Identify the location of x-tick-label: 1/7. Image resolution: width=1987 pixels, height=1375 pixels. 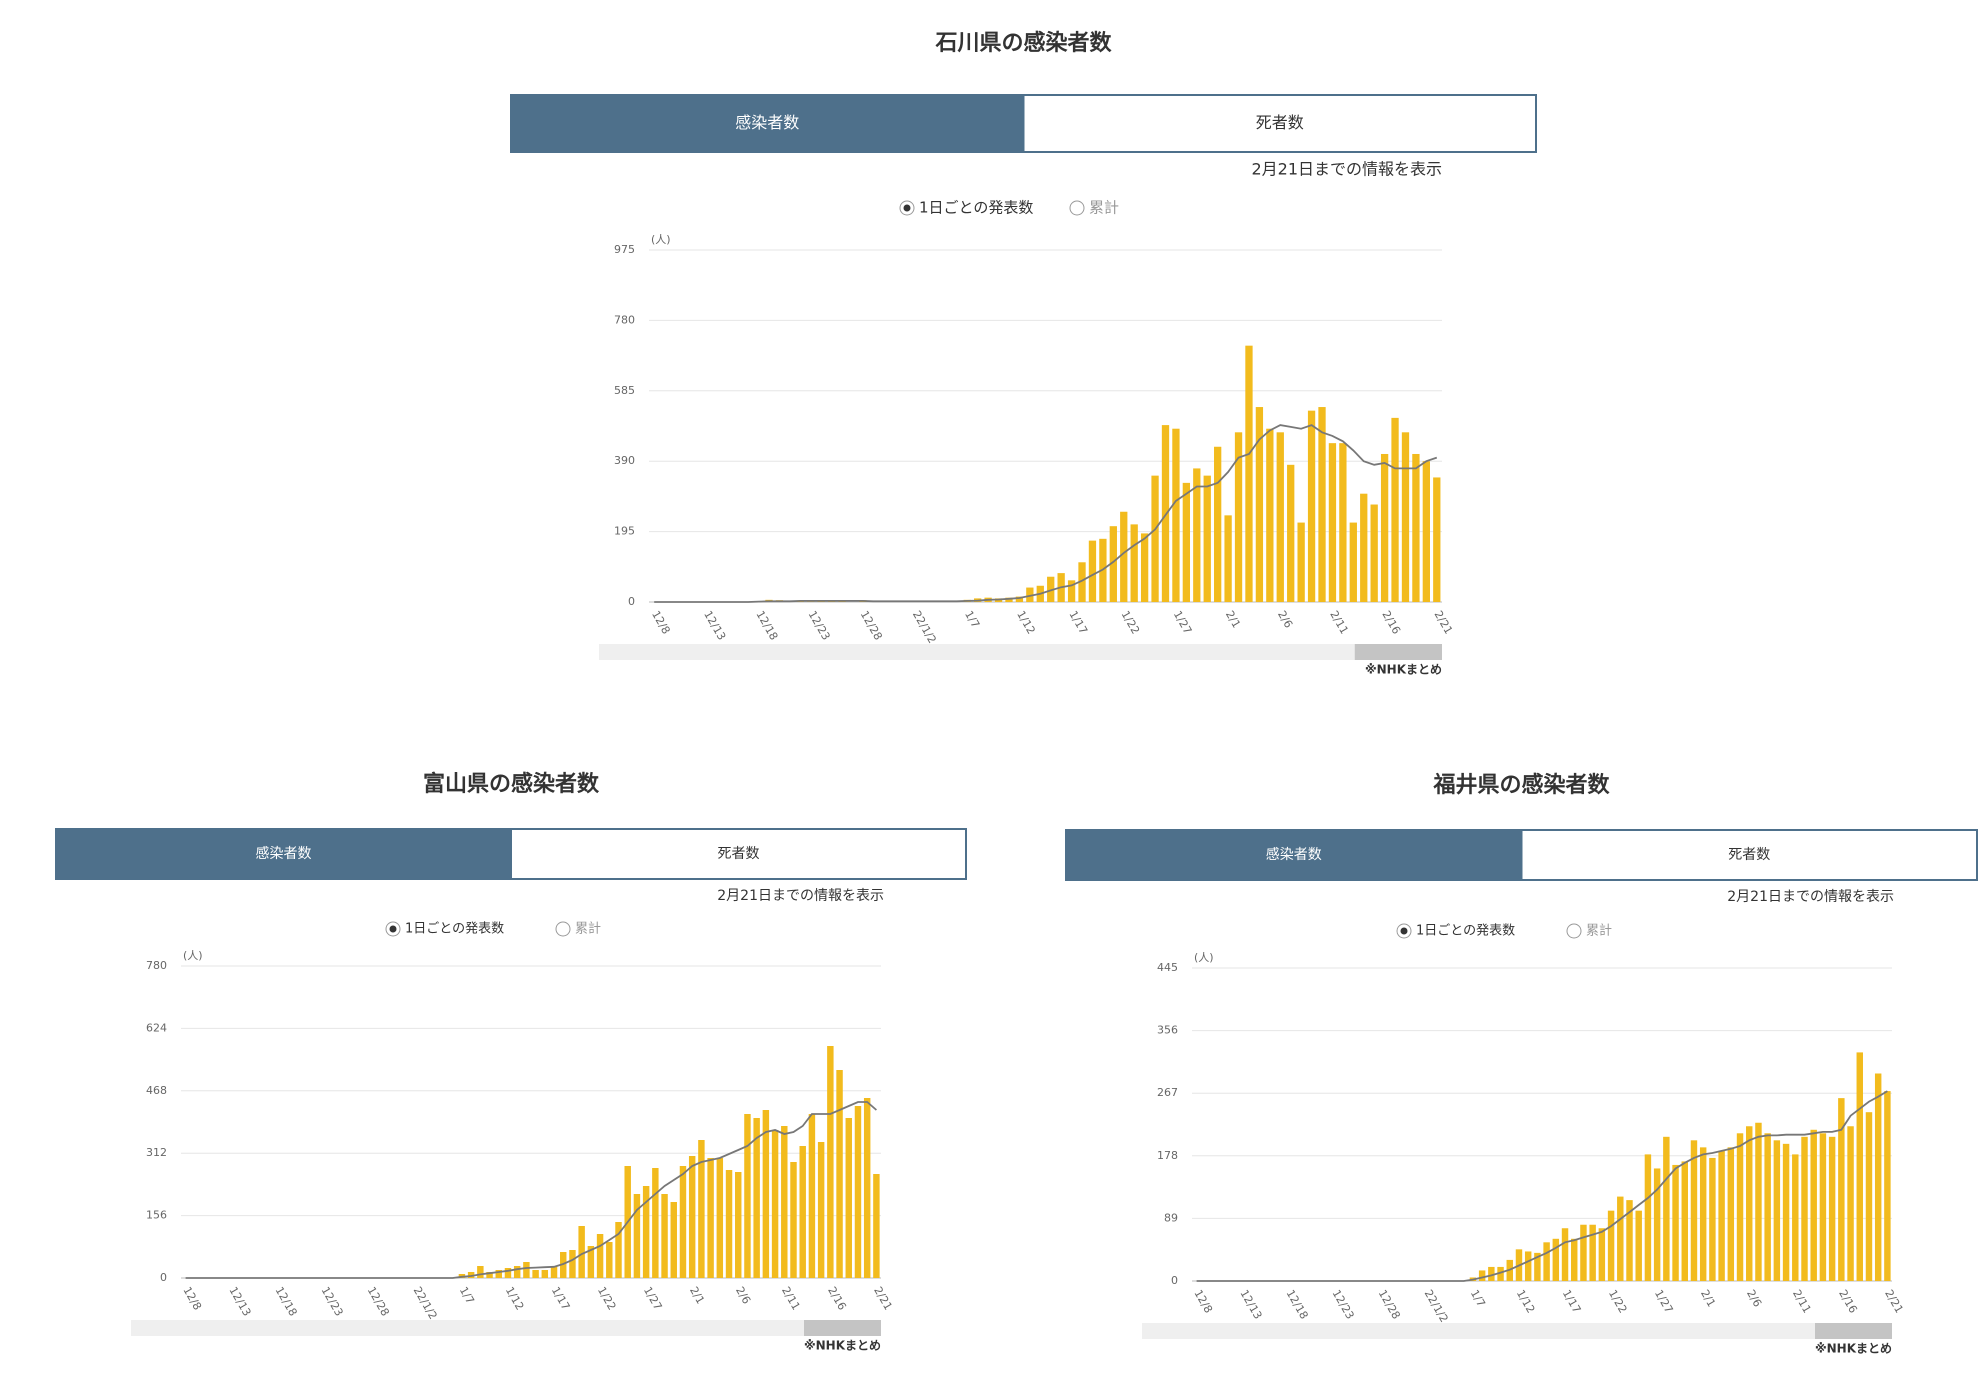
(1478, 1299).